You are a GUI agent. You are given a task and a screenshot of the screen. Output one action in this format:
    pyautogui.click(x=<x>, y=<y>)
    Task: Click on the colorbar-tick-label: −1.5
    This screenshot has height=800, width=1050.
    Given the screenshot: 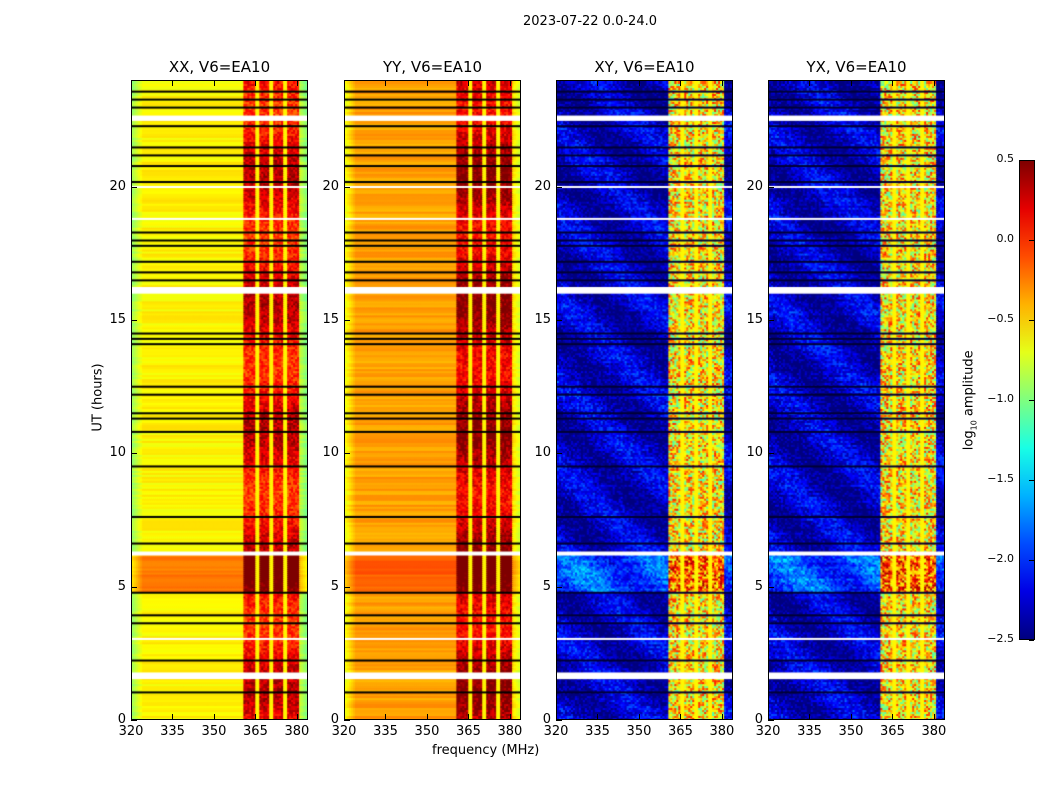 What is the action you would take?
    pyautogui.click(x=1000, y=478)
    